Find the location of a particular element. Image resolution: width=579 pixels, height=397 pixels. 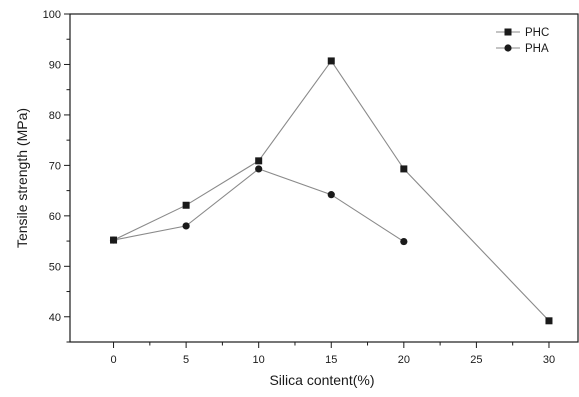

x-axis-ticks: 0 5 10 15 20 25 30 is located at coordinates (332, 354).